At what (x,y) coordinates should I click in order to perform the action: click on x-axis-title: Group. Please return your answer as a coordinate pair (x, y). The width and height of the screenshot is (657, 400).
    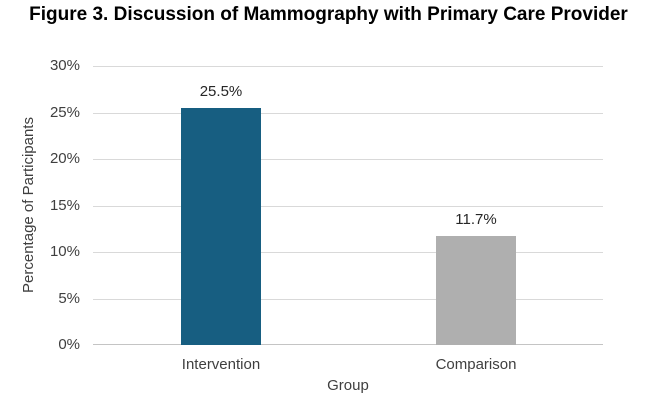
    Looking at the image, I should click on (348, 385).